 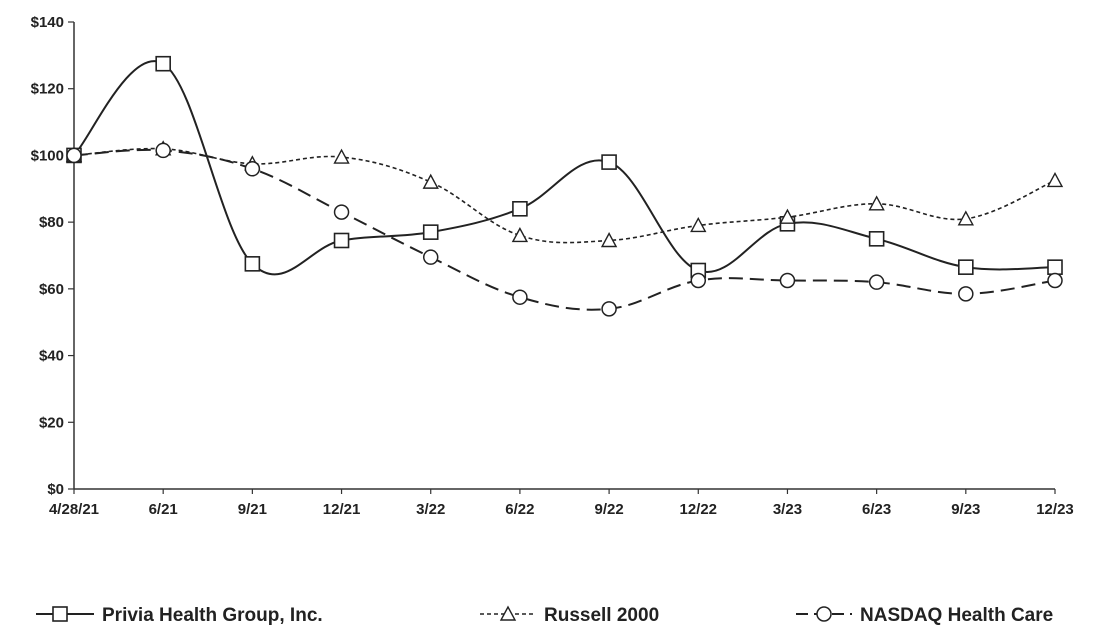 What do you see at coordinates (60, 614) in the screenshot?
I see `legend-marker-privia` at bounding box center [60, 614].